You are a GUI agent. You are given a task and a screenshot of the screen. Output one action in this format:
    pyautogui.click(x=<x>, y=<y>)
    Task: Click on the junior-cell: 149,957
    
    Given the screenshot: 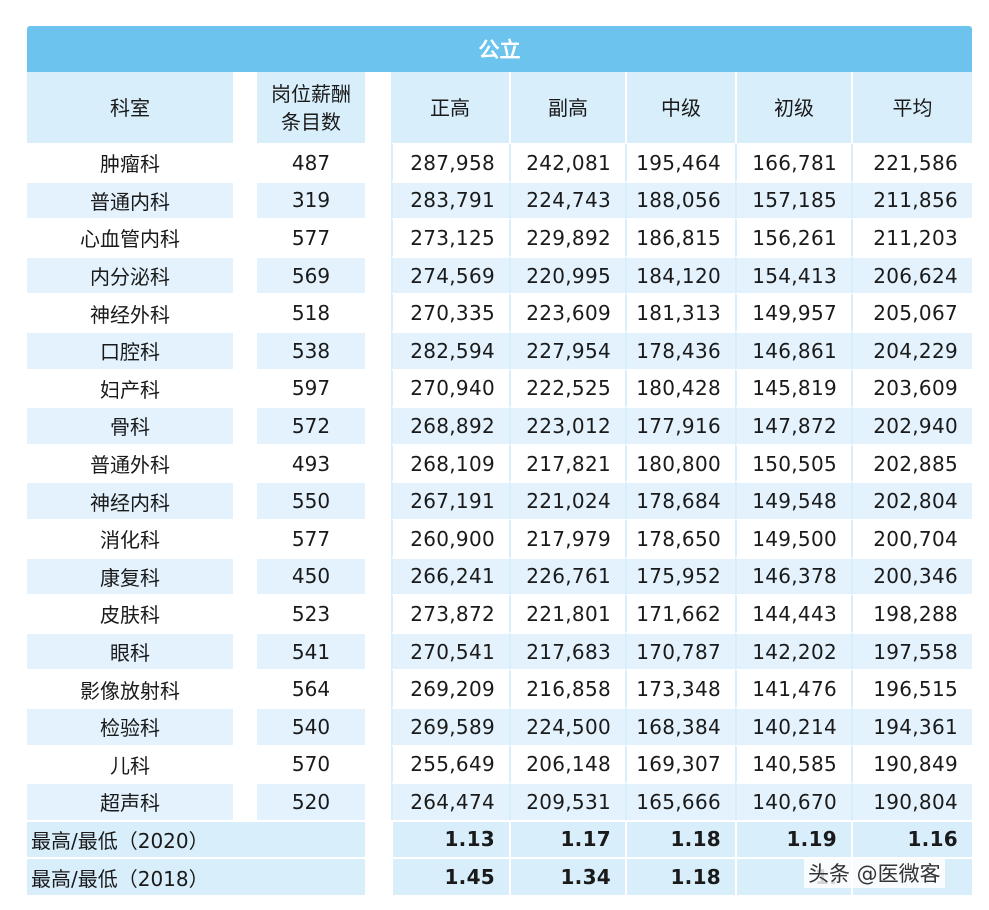 What is the action you would take?
    pyautogui.click(x=793, y=312)
    